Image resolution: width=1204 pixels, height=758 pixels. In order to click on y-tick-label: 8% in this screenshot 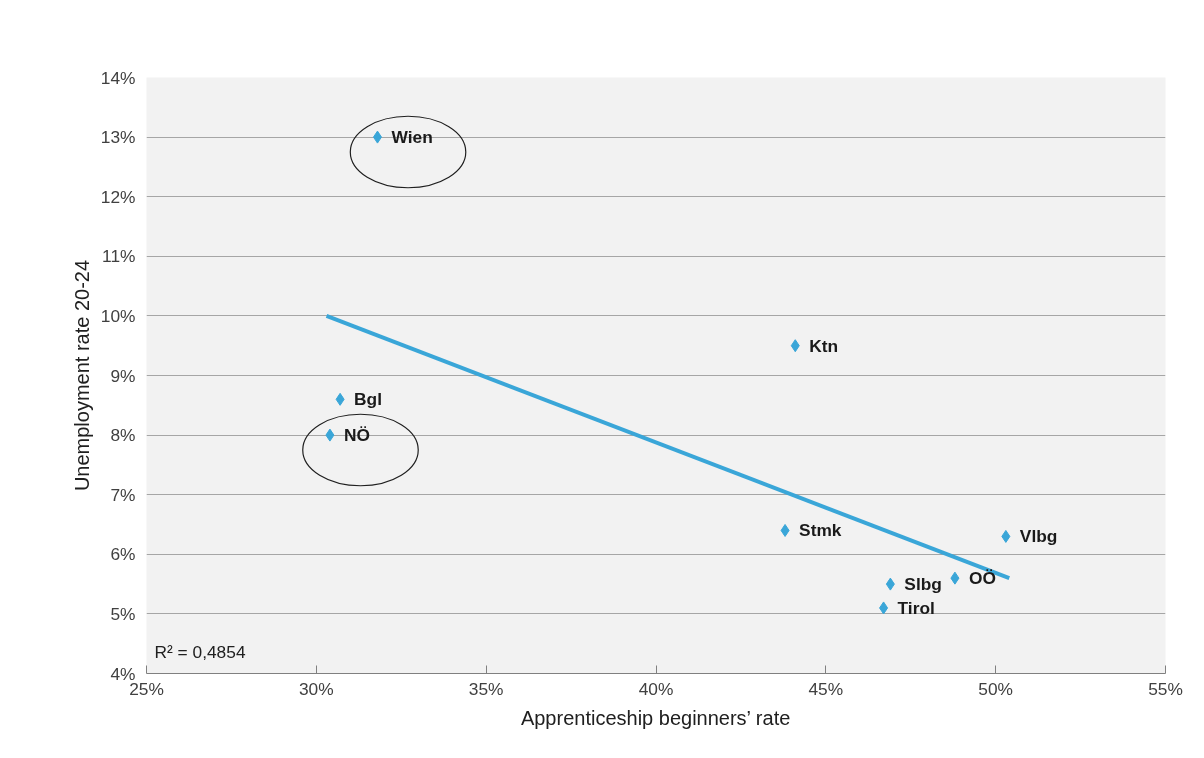, I will do `click(123, 435)`.